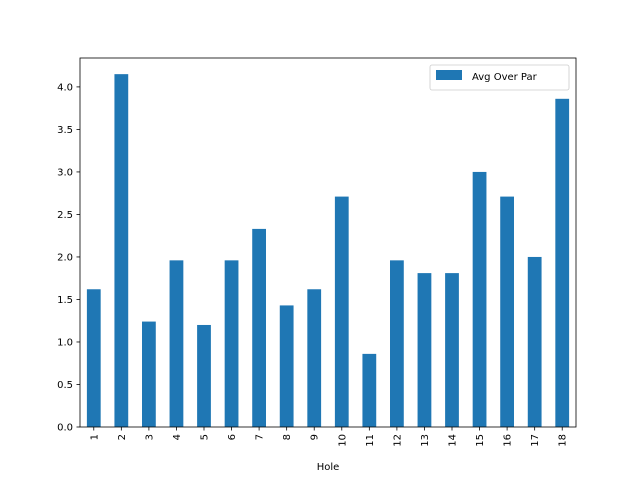 The image size is (640, 480). Describe the element at coordinates (232, 437) in the screenshot. I see `x-tick-label: 6` at that location.